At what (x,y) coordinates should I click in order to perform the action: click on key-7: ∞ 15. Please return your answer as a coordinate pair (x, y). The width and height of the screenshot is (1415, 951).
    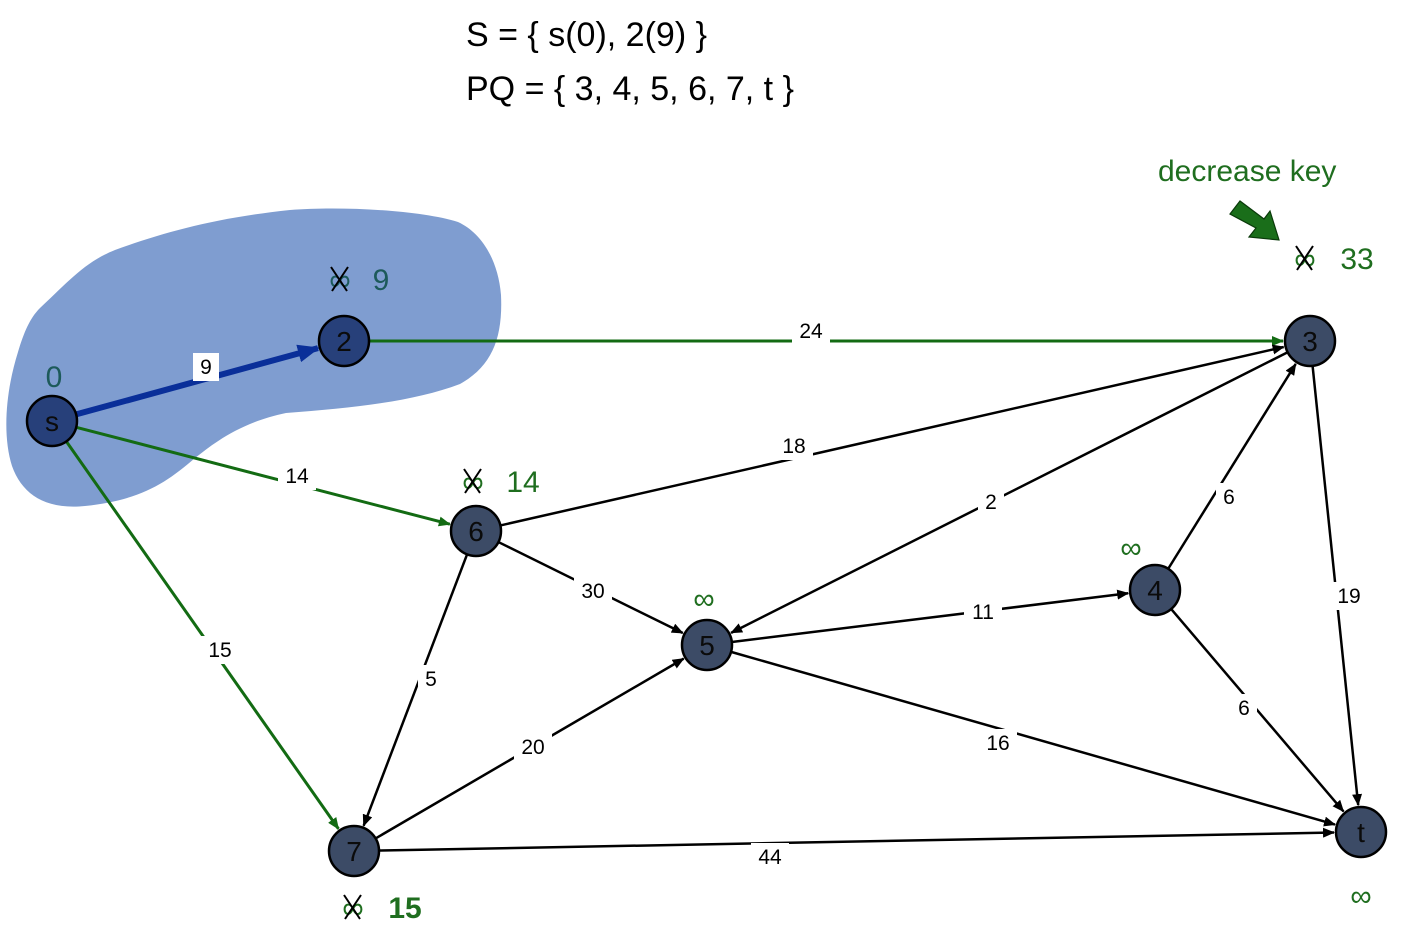
    Looking at the image, I should click on (381, 908).